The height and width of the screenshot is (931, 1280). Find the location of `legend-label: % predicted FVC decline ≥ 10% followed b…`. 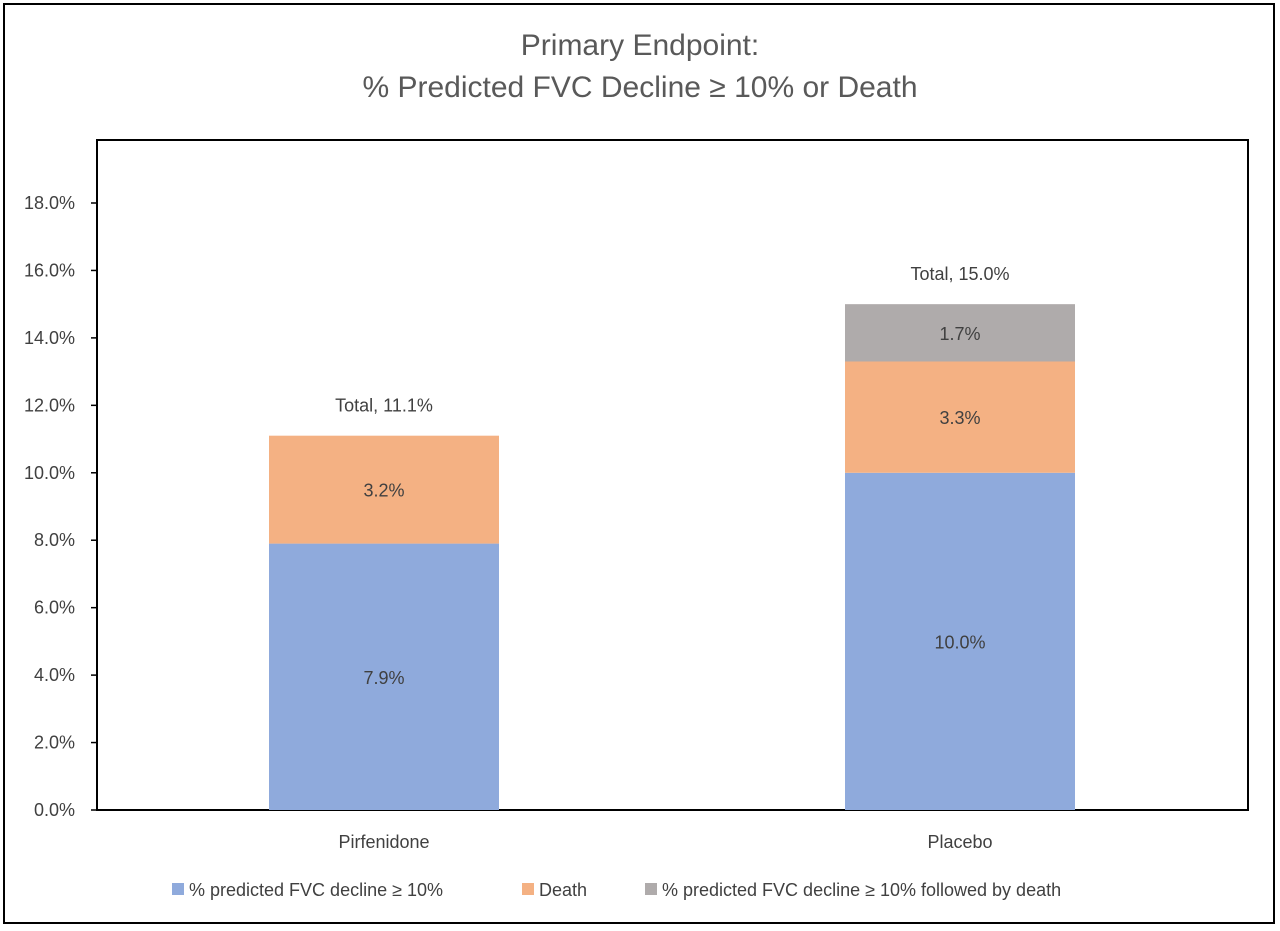

legend-label: % predicted FVC decline ≥ 10% followed b… is located at coordinates (861, 890).